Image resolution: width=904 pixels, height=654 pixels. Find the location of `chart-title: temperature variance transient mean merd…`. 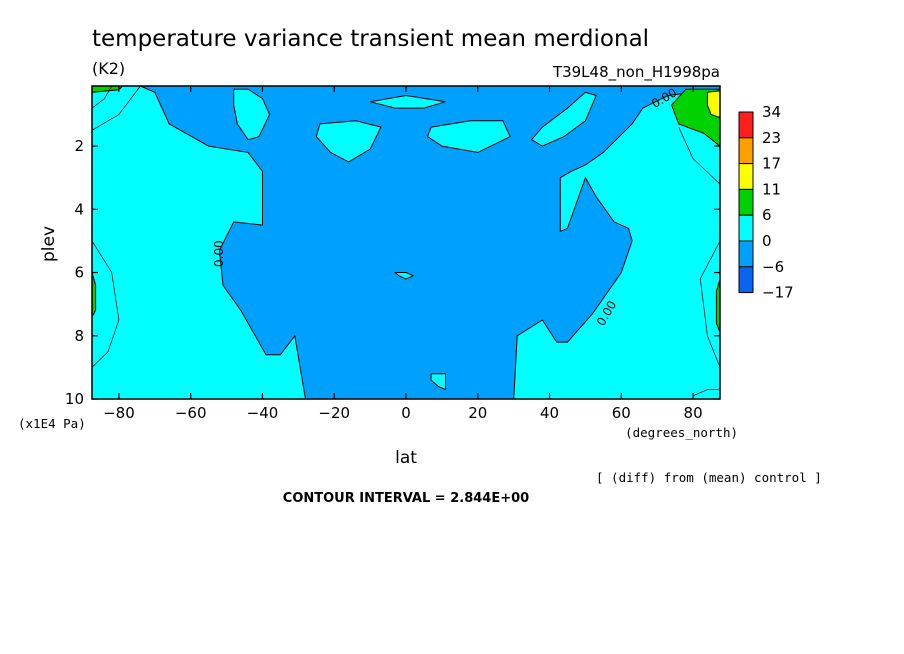

chart-title: temperature variance transient mean merd… is located at coordinates (370, 39).